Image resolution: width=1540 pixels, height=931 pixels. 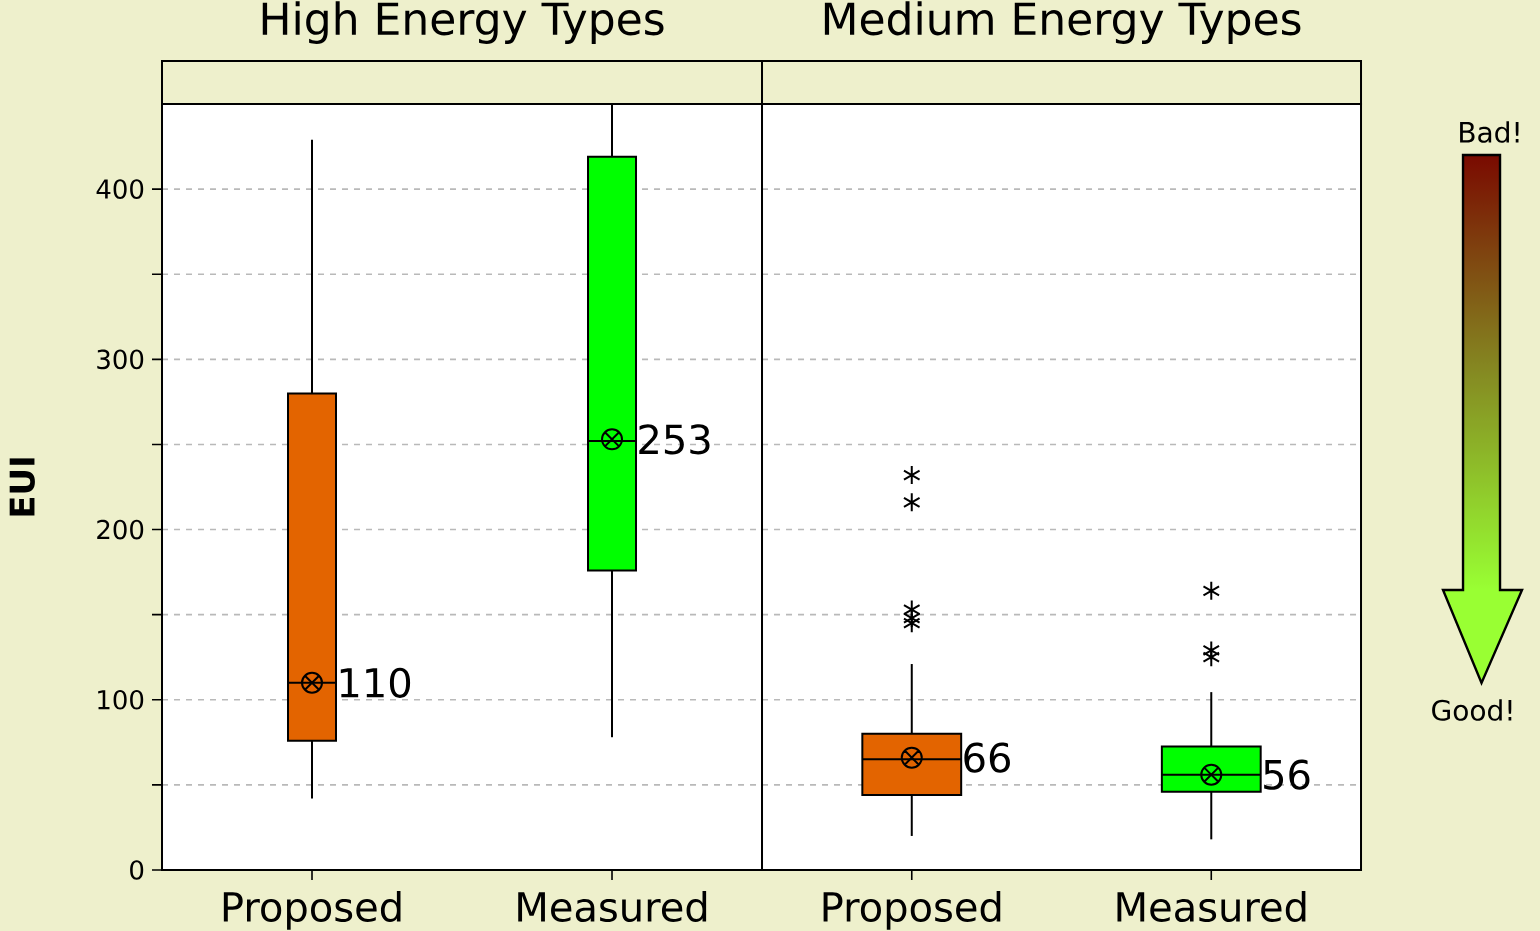 I want to click on text: Good!, so click(x=1472, y=710).